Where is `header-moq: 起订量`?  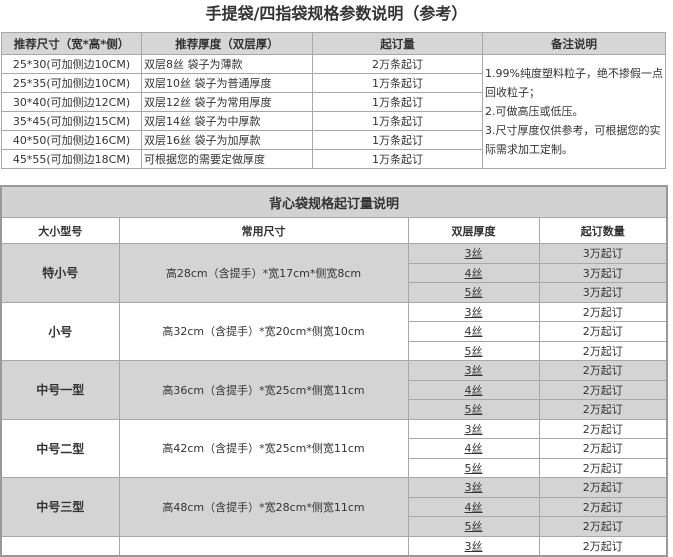 header-moq: 起订量 is located at coordinates (397, 43).